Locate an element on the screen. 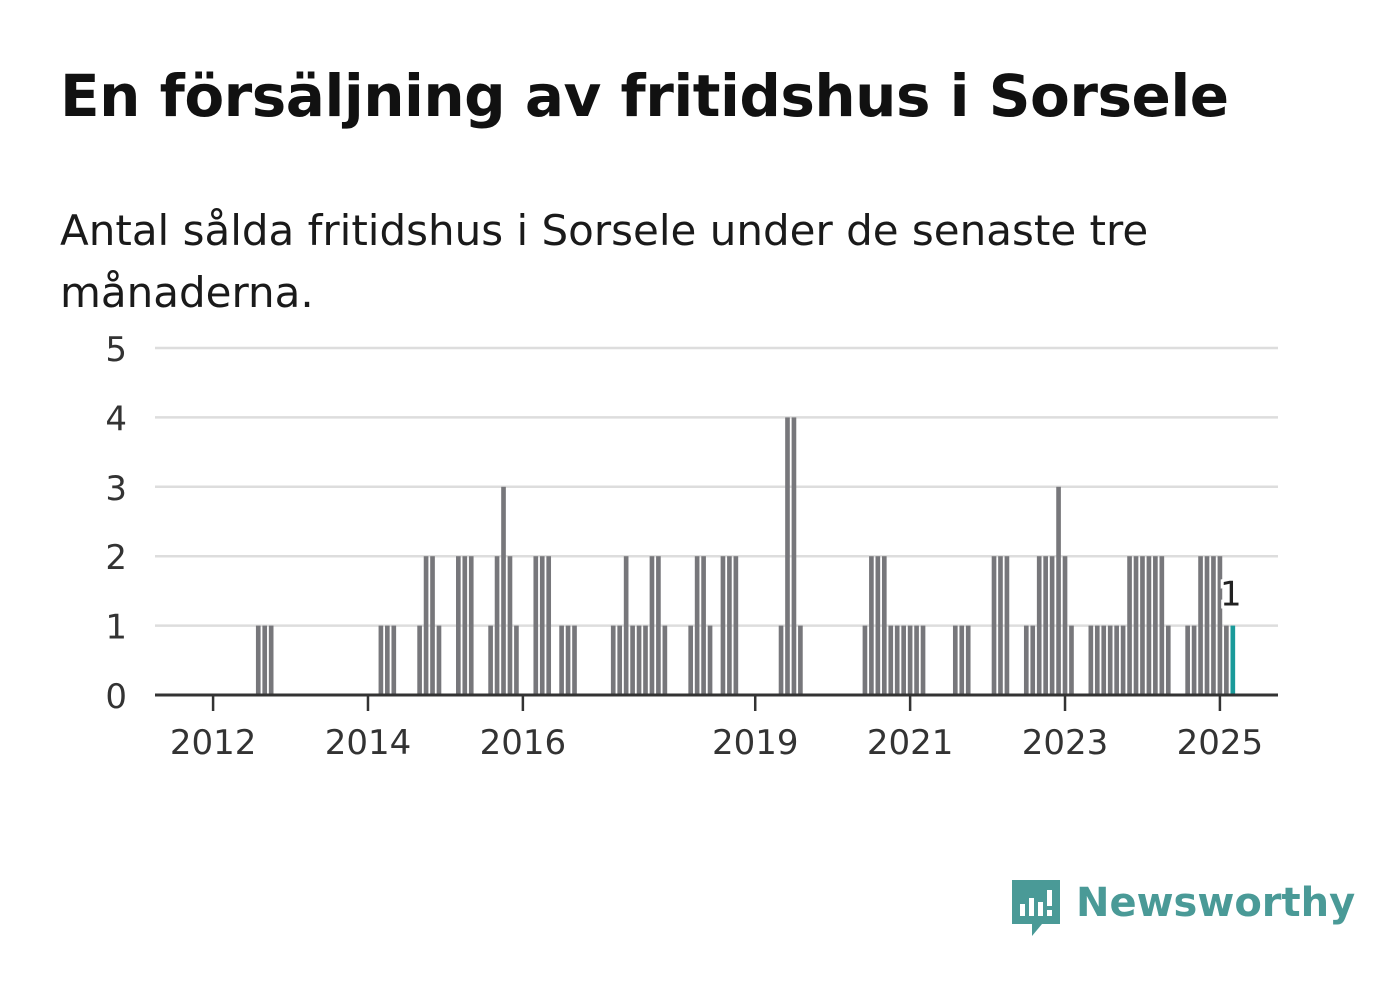 The height and width of the screenshot is (999, 1382). newsworthy-logo-icon is located at coordinates (1036, 908).